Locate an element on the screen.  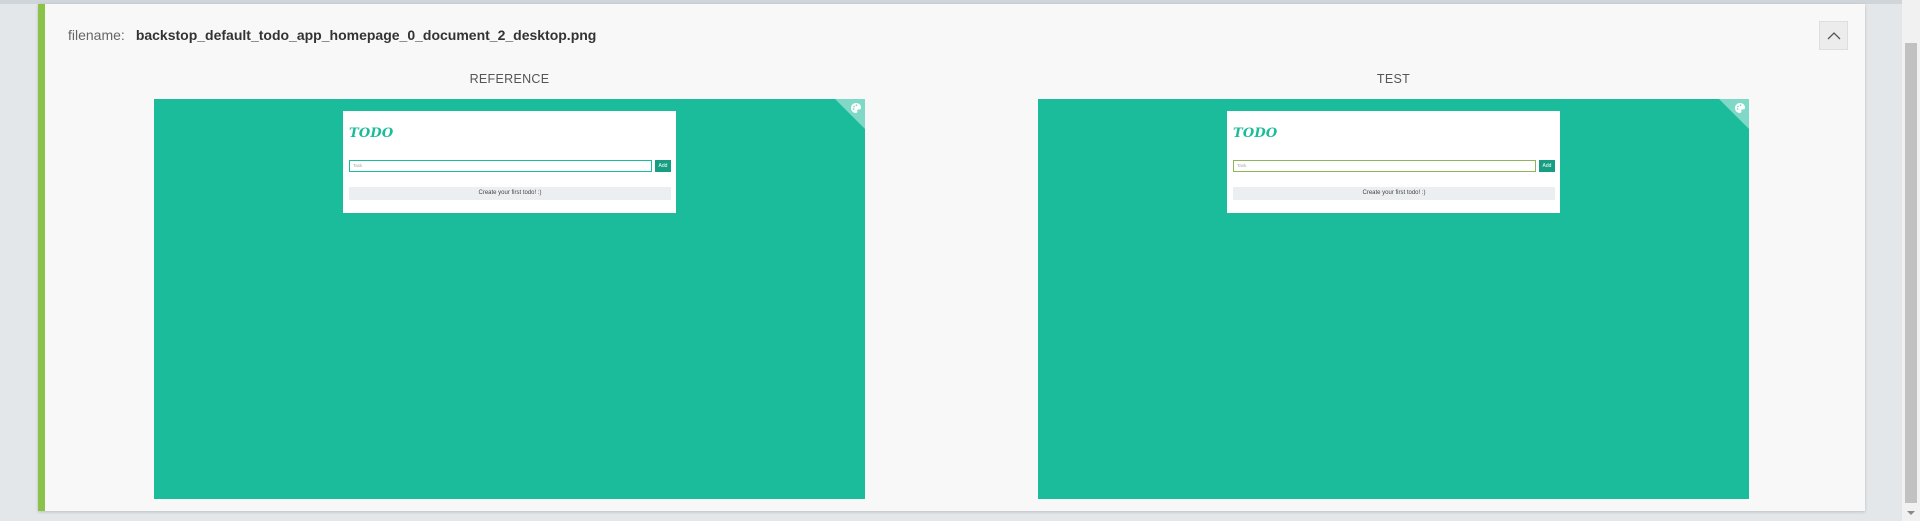
vertical-scrollbar is located at coordinates (1911, 260).